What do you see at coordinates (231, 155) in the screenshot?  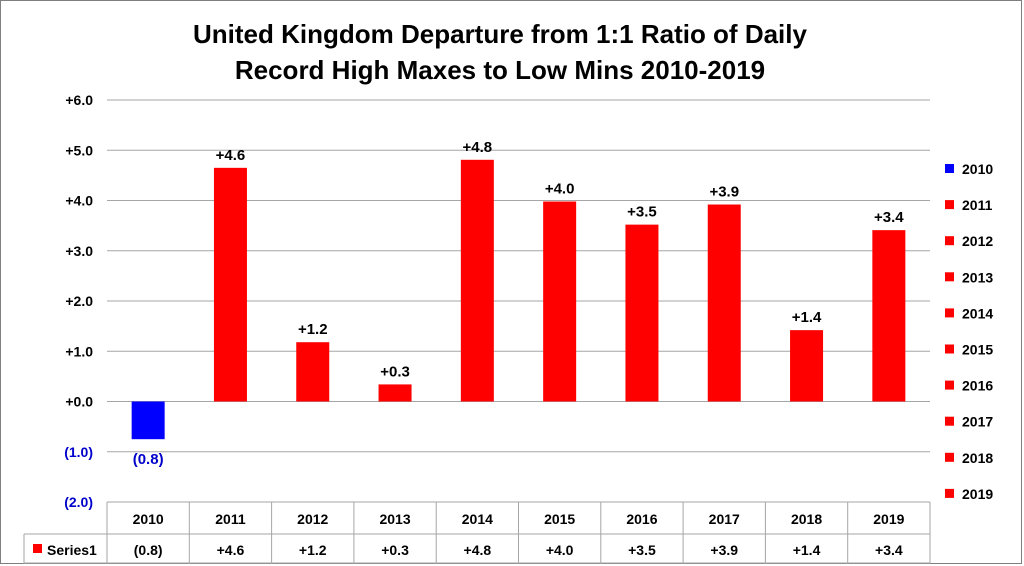 I see `data-label: +4.6` at bounding box center [231, 155].